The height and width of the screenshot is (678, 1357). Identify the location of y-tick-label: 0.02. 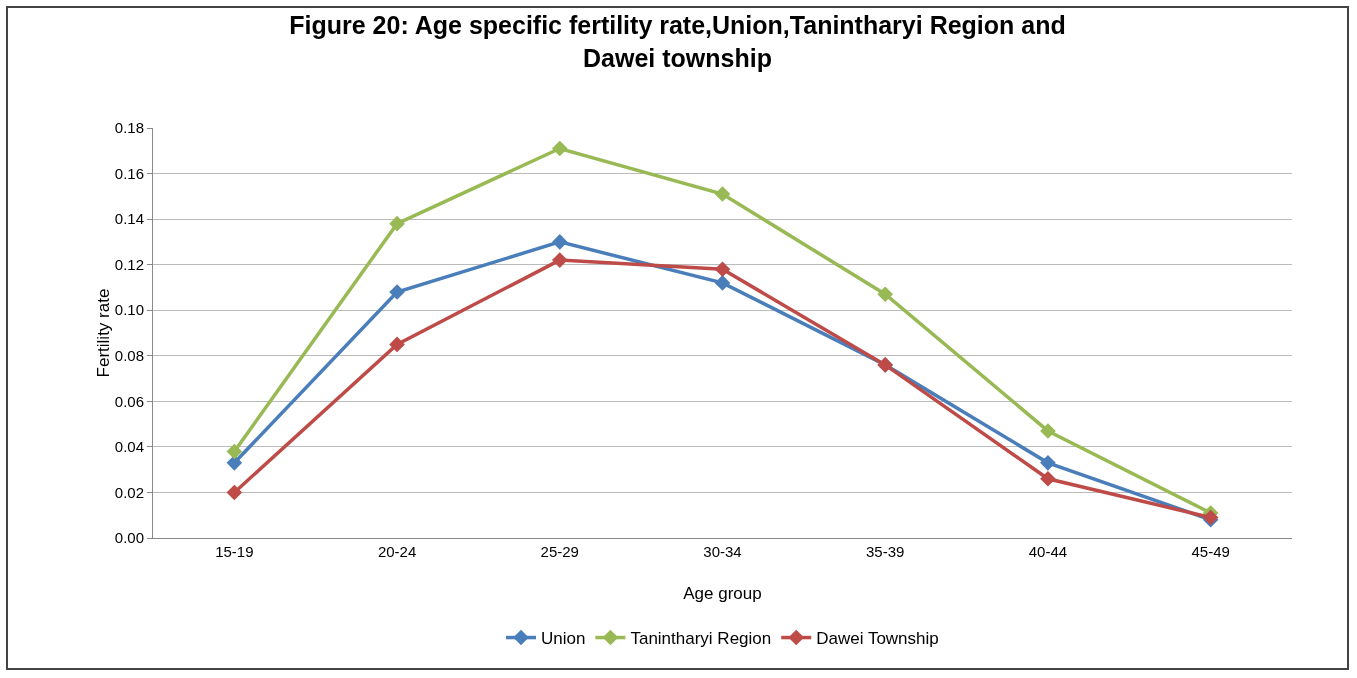
(129, 492).